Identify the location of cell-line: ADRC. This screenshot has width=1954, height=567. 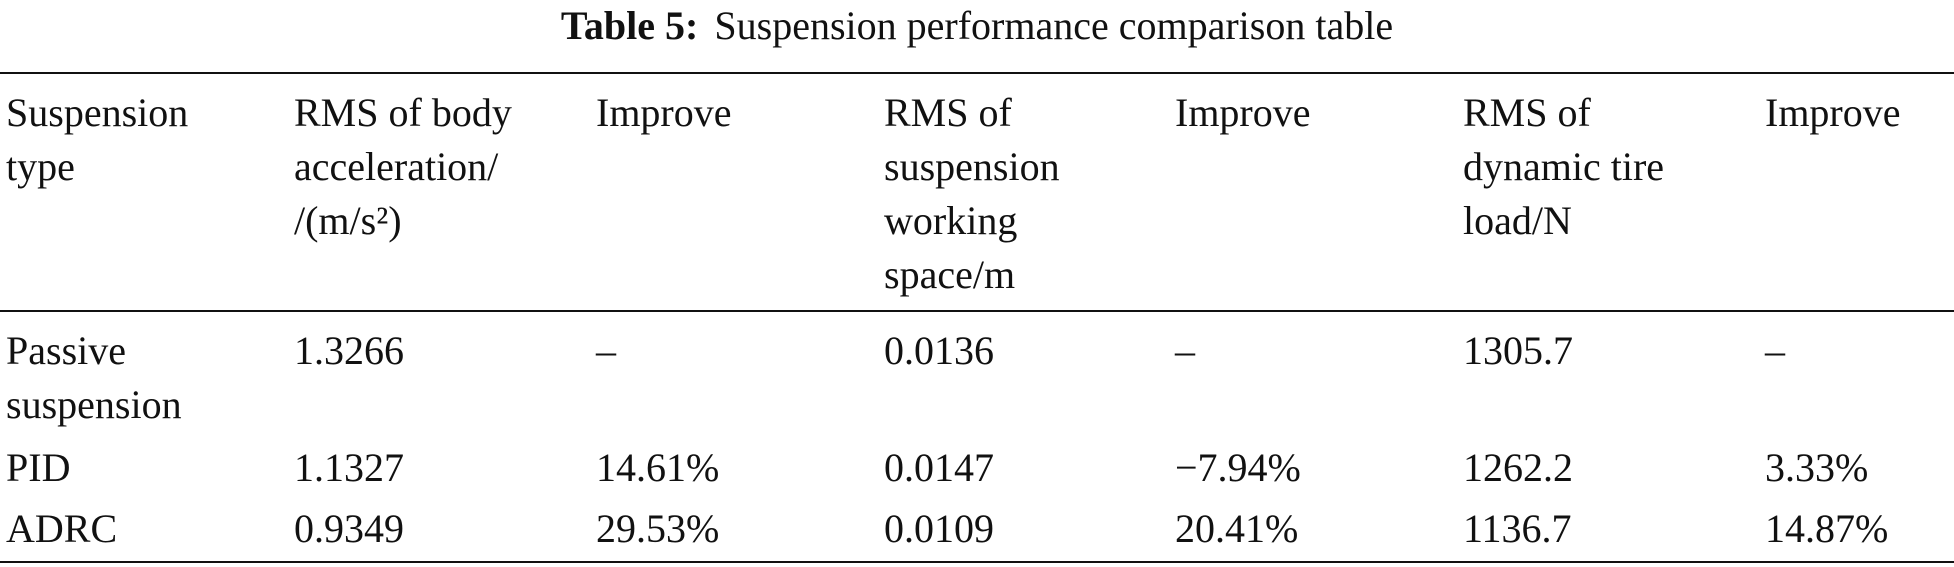
(62, 528).